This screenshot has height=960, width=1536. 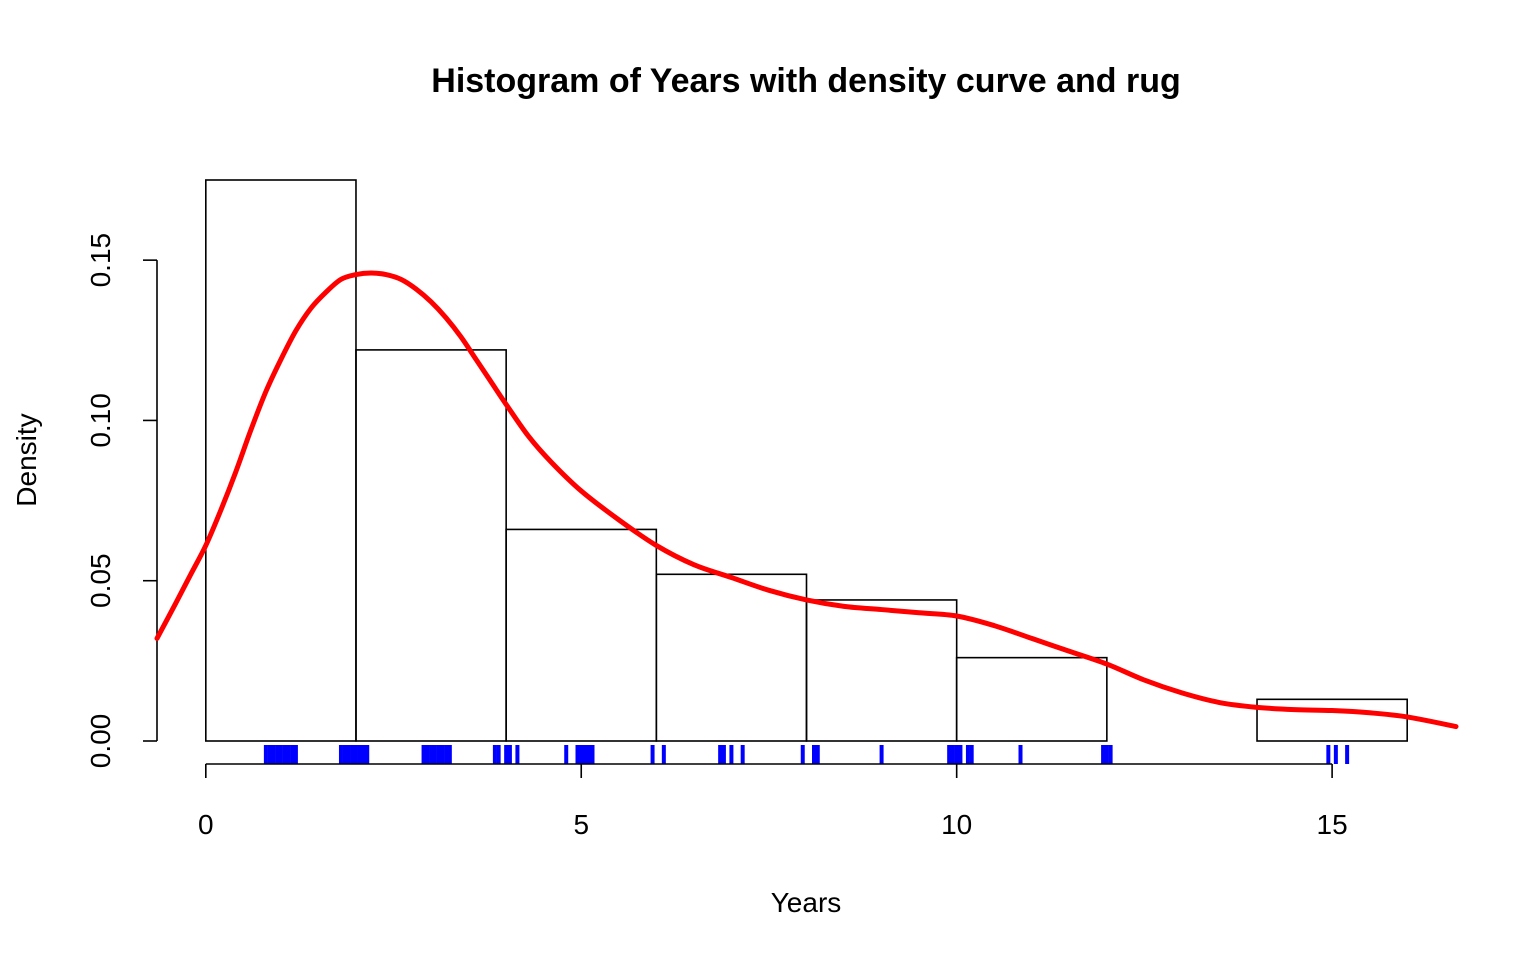 What do you see at coordinates (206, 824) in the screenshot?
I see `x-tick-label: 0` at bounding box center [206, 824].